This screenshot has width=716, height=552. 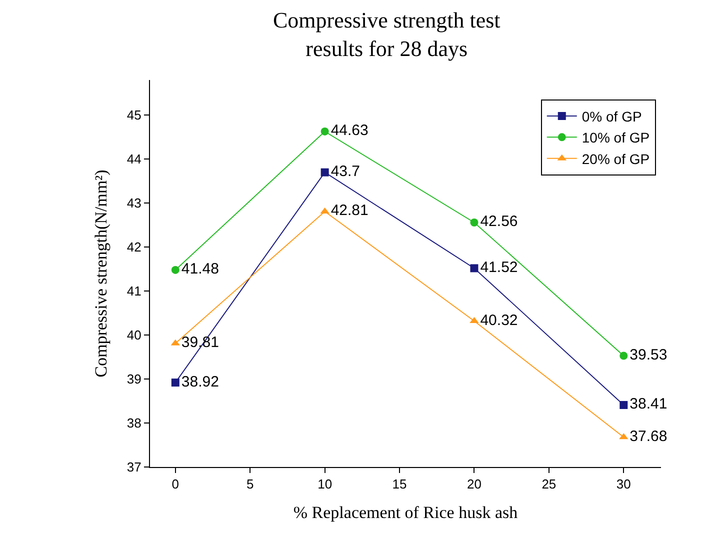 I want to click on data-label: 43.7, so click(x=345, y=171).